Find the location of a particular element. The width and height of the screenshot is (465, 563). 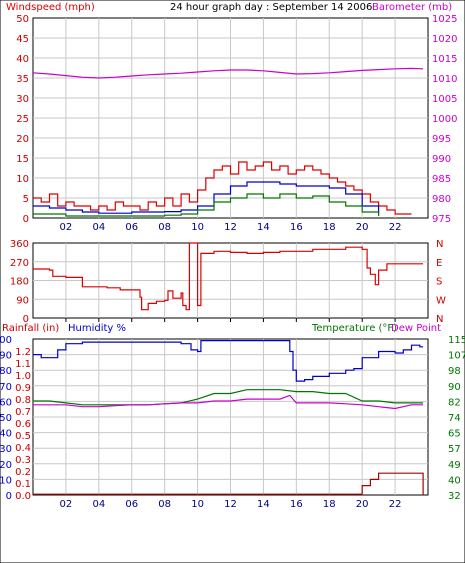

direction-tick-label: 360 is located at coordinates (19, 244).